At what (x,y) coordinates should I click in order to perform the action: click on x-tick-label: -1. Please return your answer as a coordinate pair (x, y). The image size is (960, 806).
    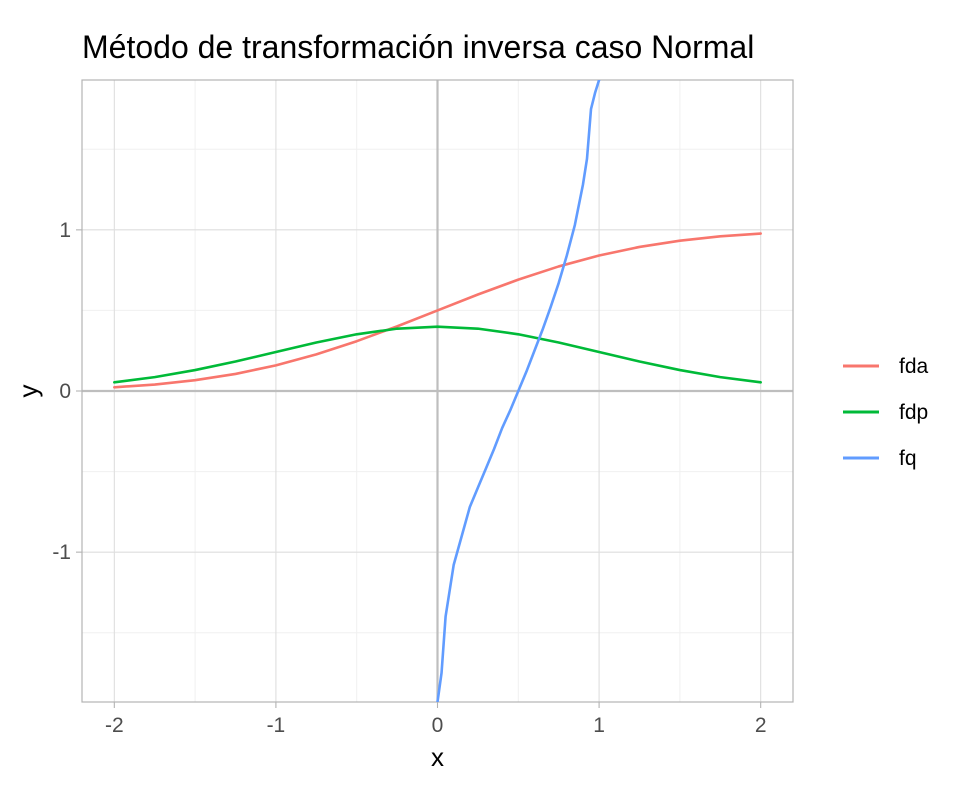
    Looking at the image, I should click on (276, 725).